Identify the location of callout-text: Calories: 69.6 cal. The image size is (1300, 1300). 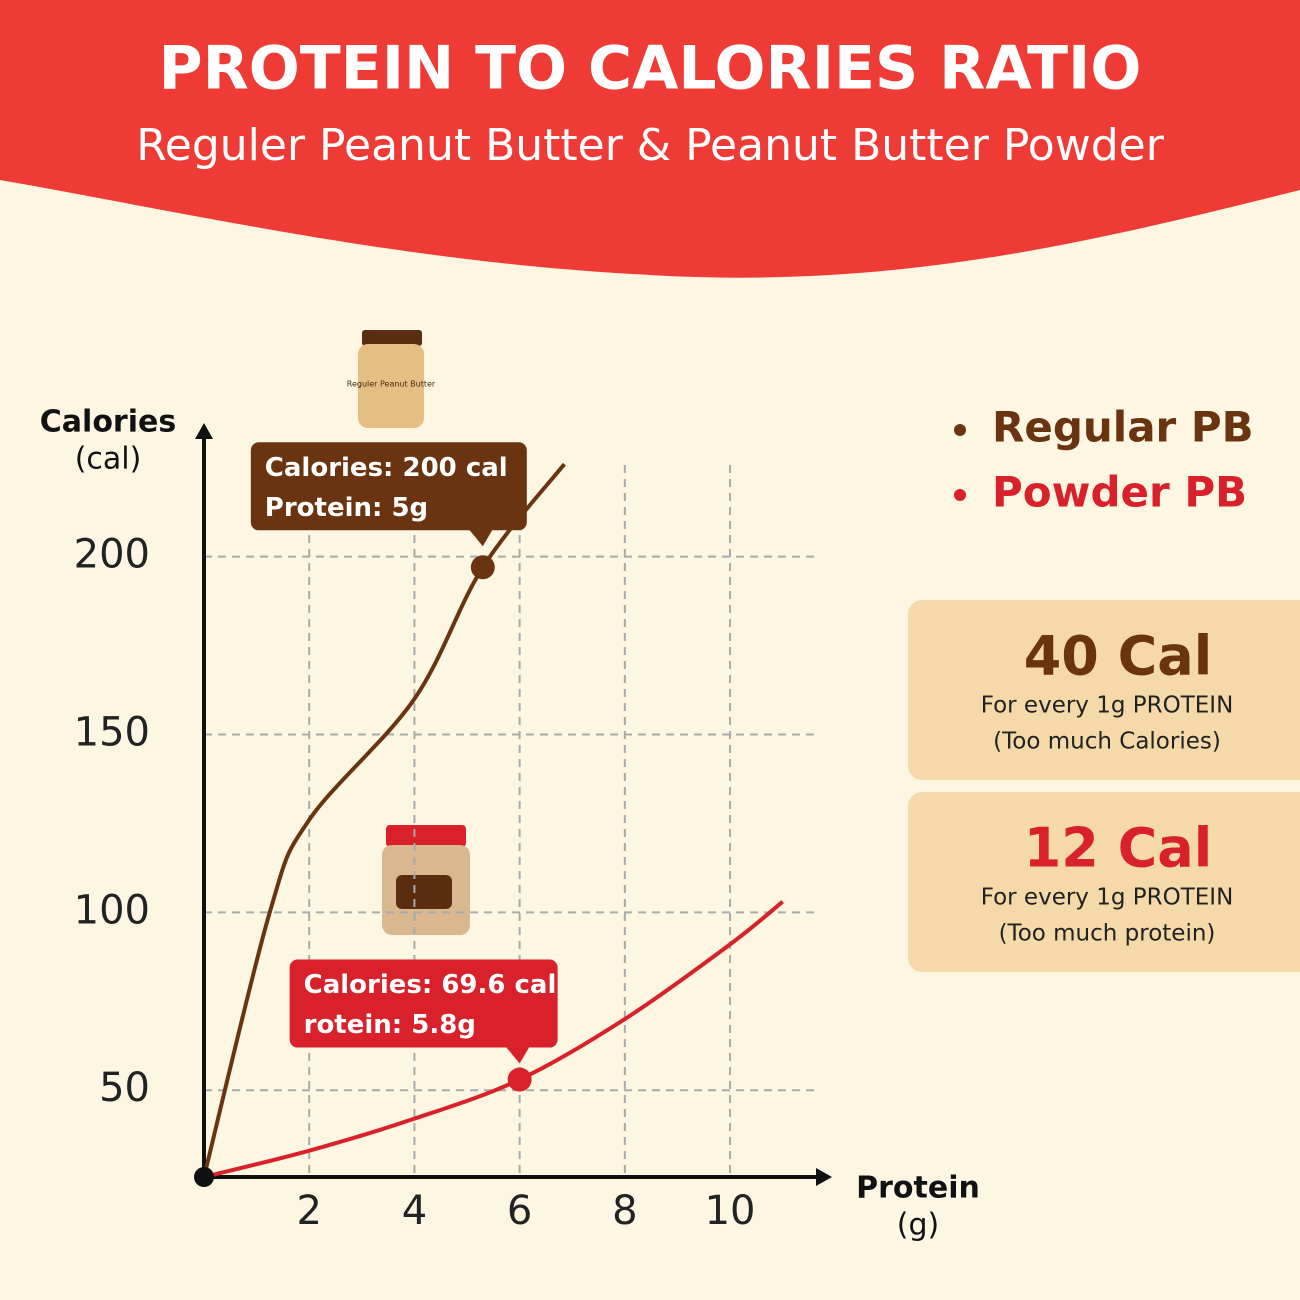
(430, 985).